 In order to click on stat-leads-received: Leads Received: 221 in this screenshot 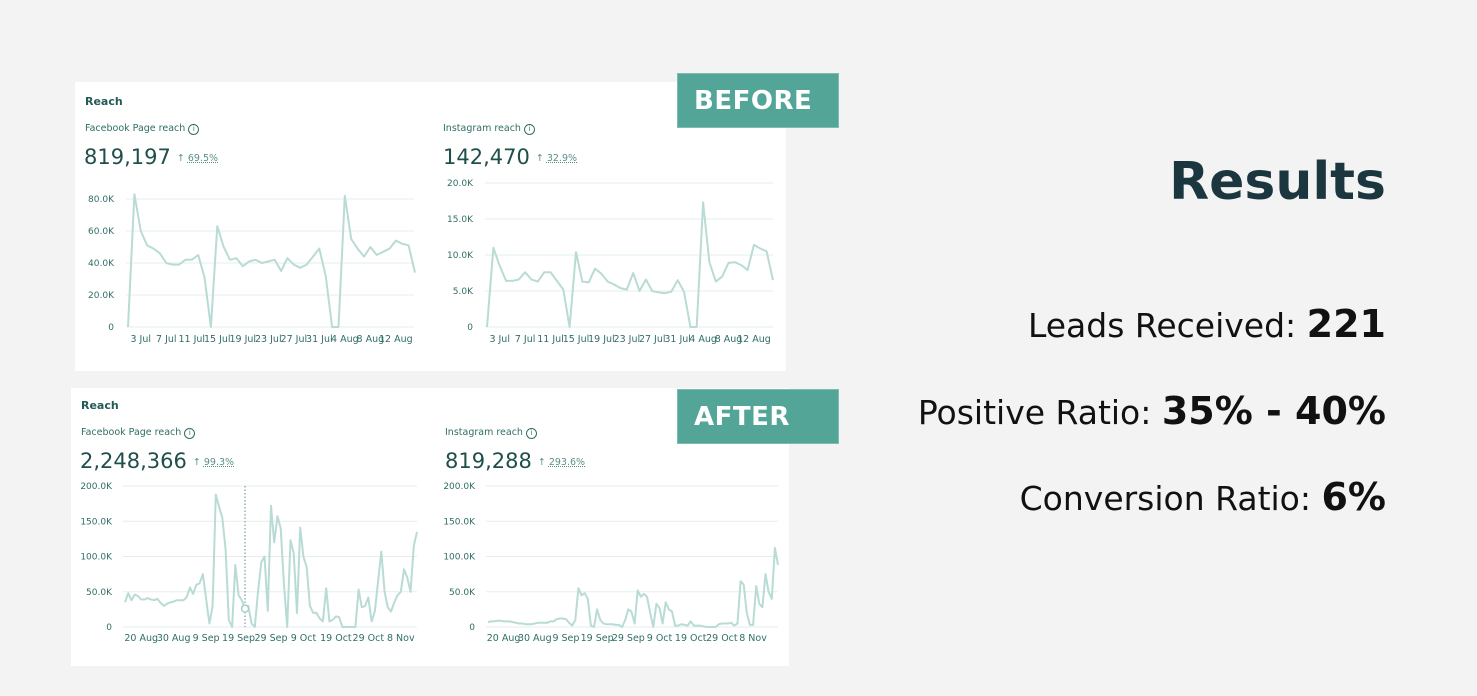, I will do `click(1207, 324)`.